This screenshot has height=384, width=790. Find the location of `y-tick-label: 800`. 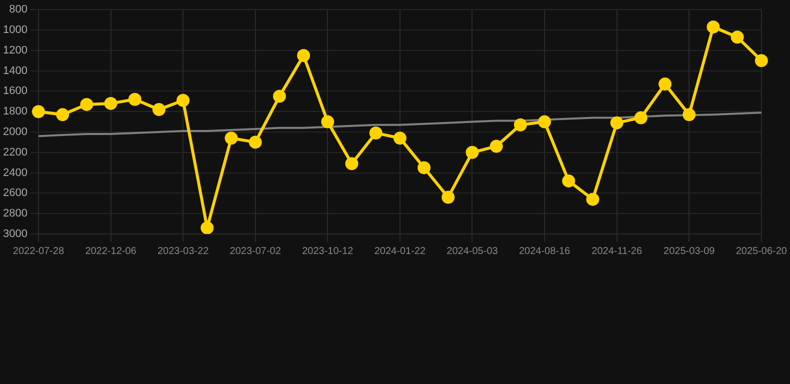

y-tick-label: 800 is located at coordinates (18, 10).